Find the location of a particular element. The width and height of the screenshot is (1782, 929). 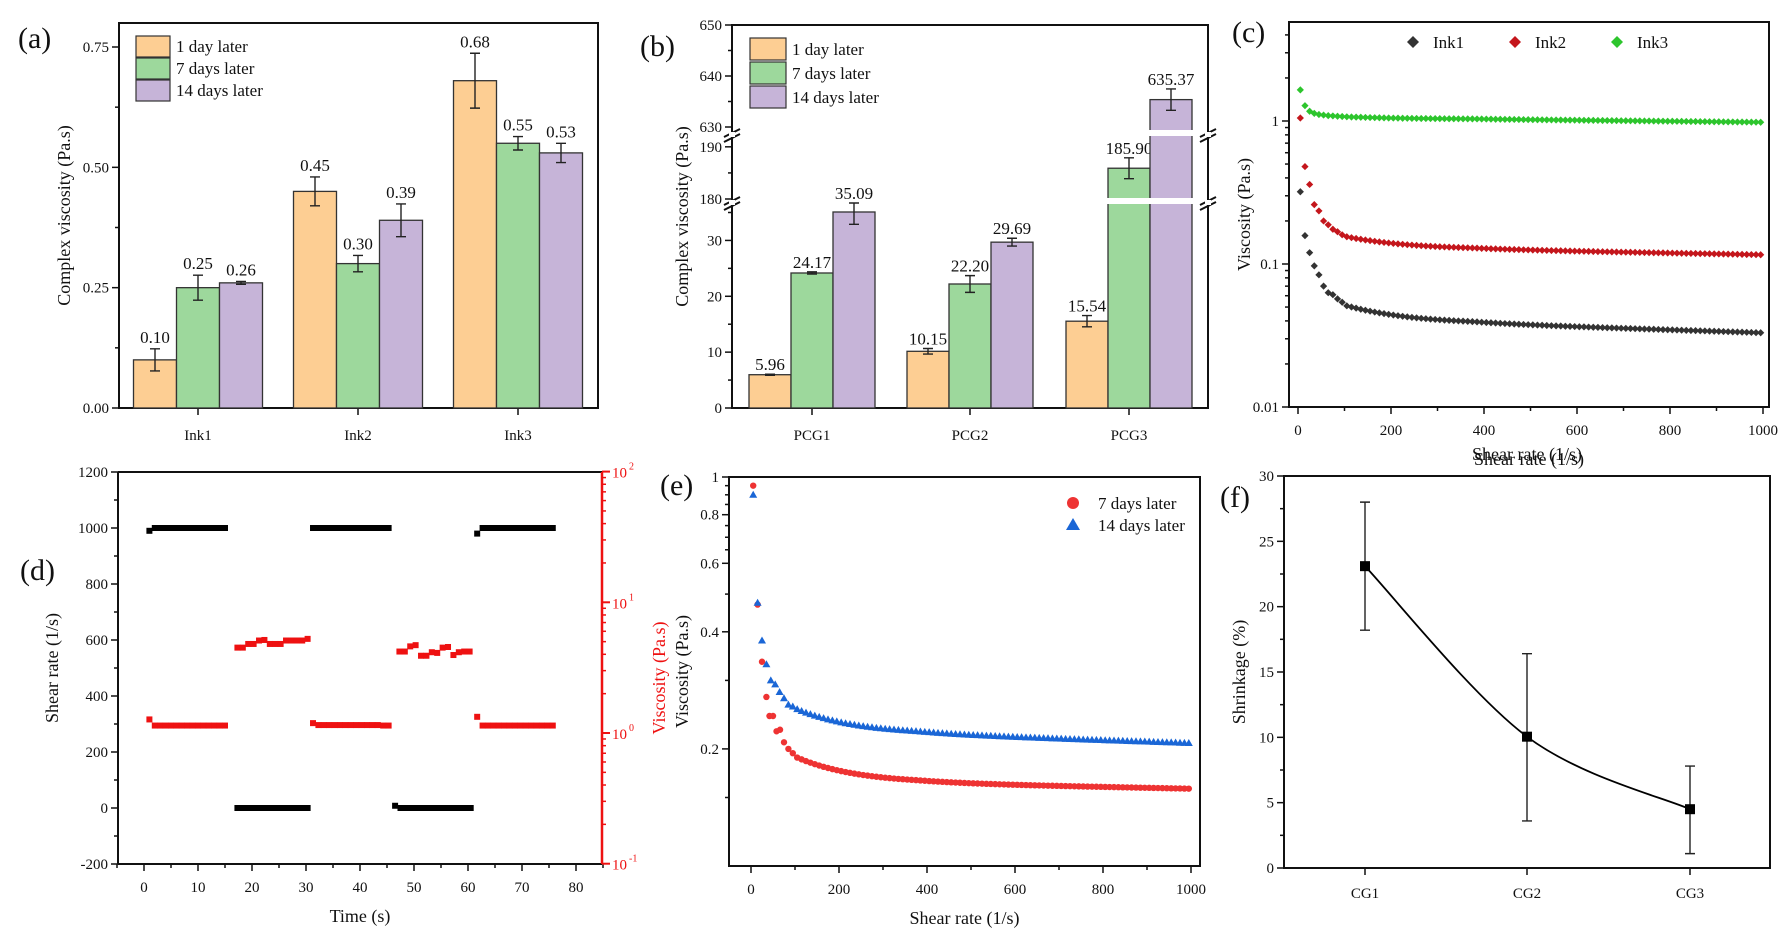

y-tick-label: 30 is located at coordinates (714, 241).